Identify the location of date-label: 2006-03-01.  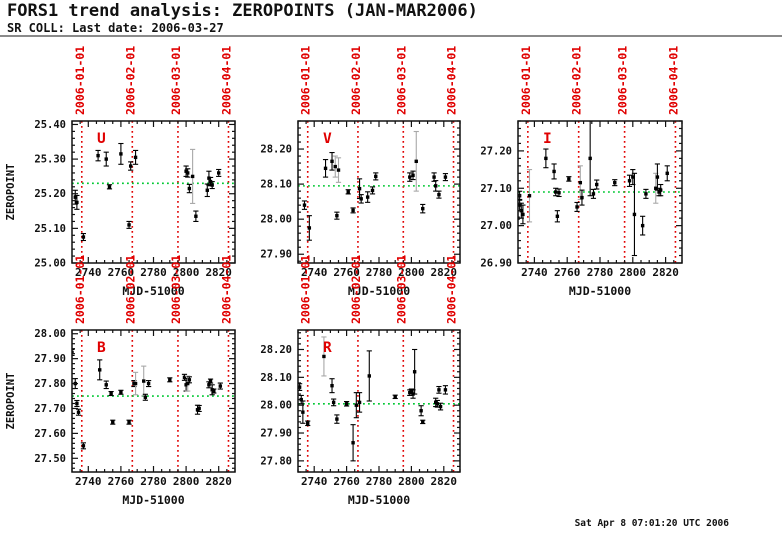
(623, 80).